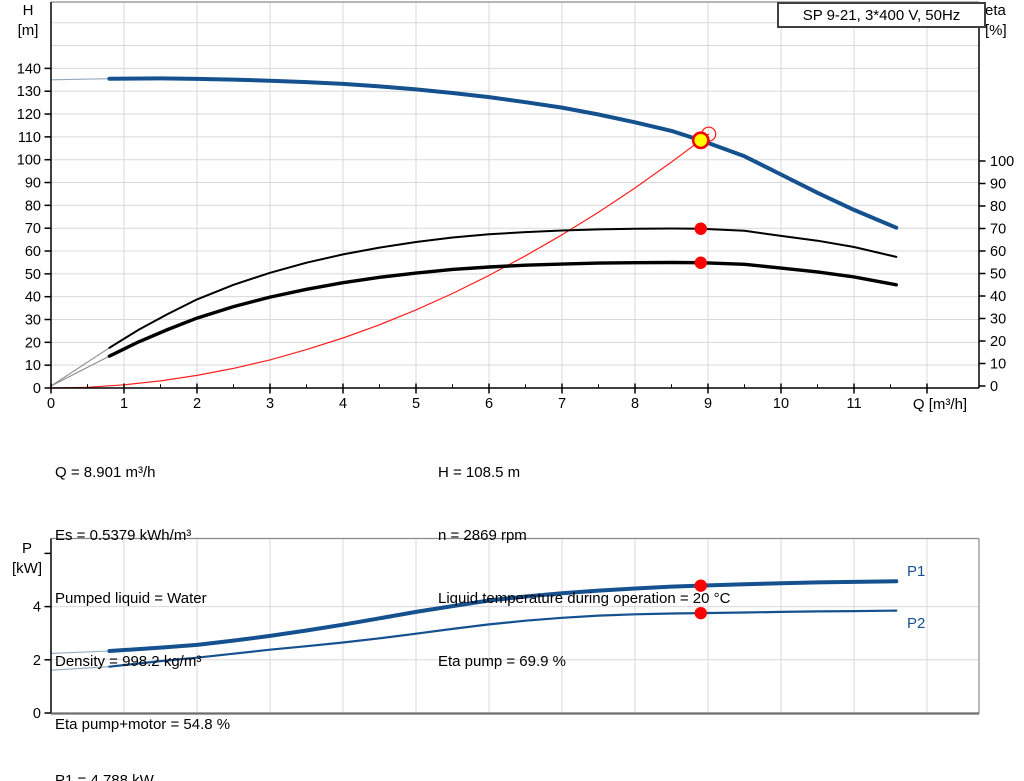 This screenshot has height=781, width=1024. What do you see at coordinates (700, 585) in the screenshot?
I see `p1-point-marker` at bounding box center [700, 585].